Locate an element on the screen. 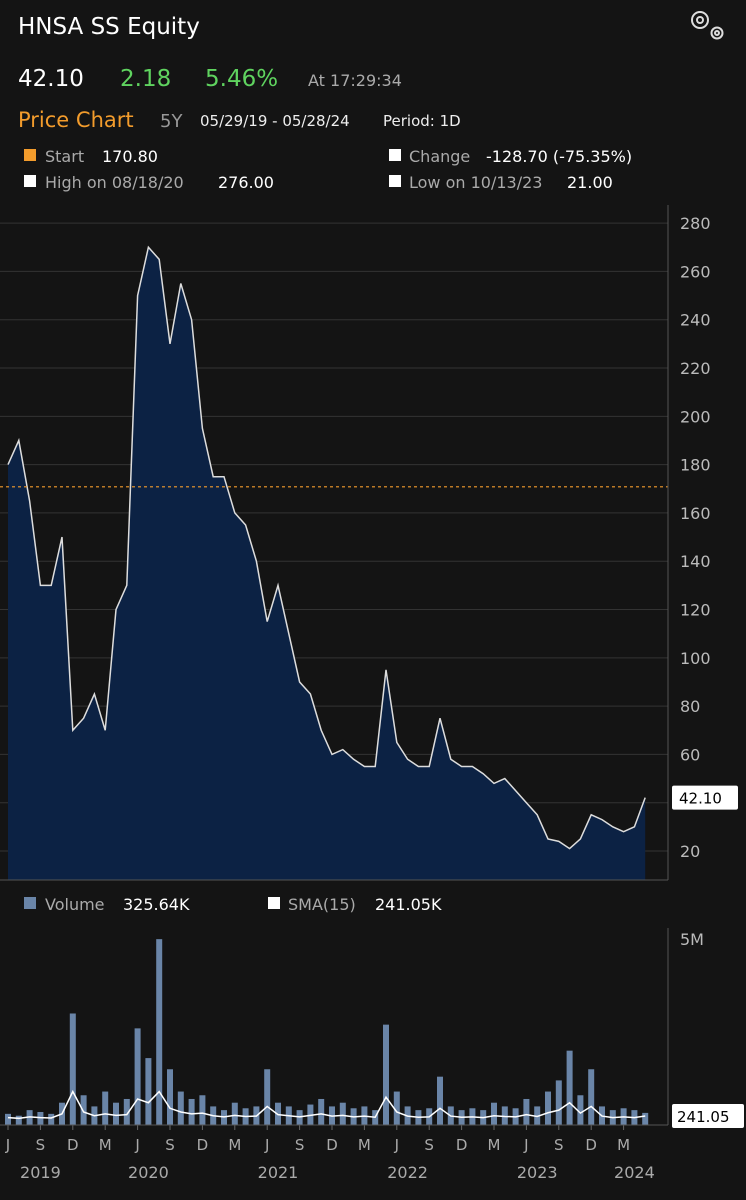  x-year-label: 2019 is located at coordinates (40, 1172).